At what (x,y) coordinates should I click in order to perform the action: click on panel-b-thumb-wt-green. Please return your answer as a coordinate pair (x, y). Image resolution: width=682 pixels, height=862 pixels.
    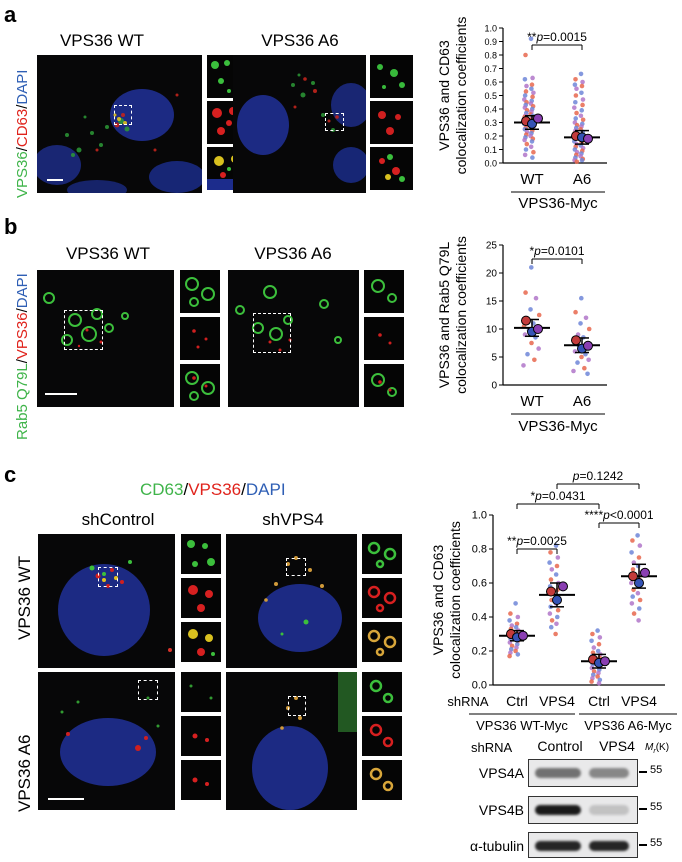
    Looking at the image, I should click on (200, 291).